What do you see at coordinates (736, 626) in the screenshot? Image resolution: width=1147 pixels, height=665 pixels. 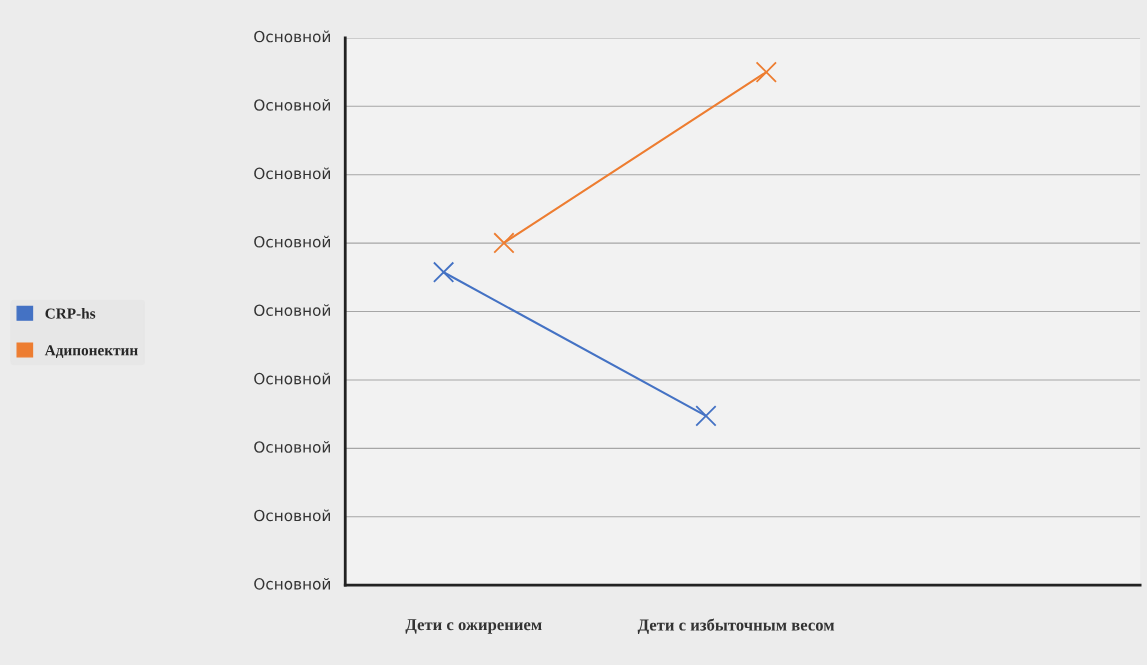 I see `x-tick-label: Дети с избыточным весом` at bounding box center [736, 626].